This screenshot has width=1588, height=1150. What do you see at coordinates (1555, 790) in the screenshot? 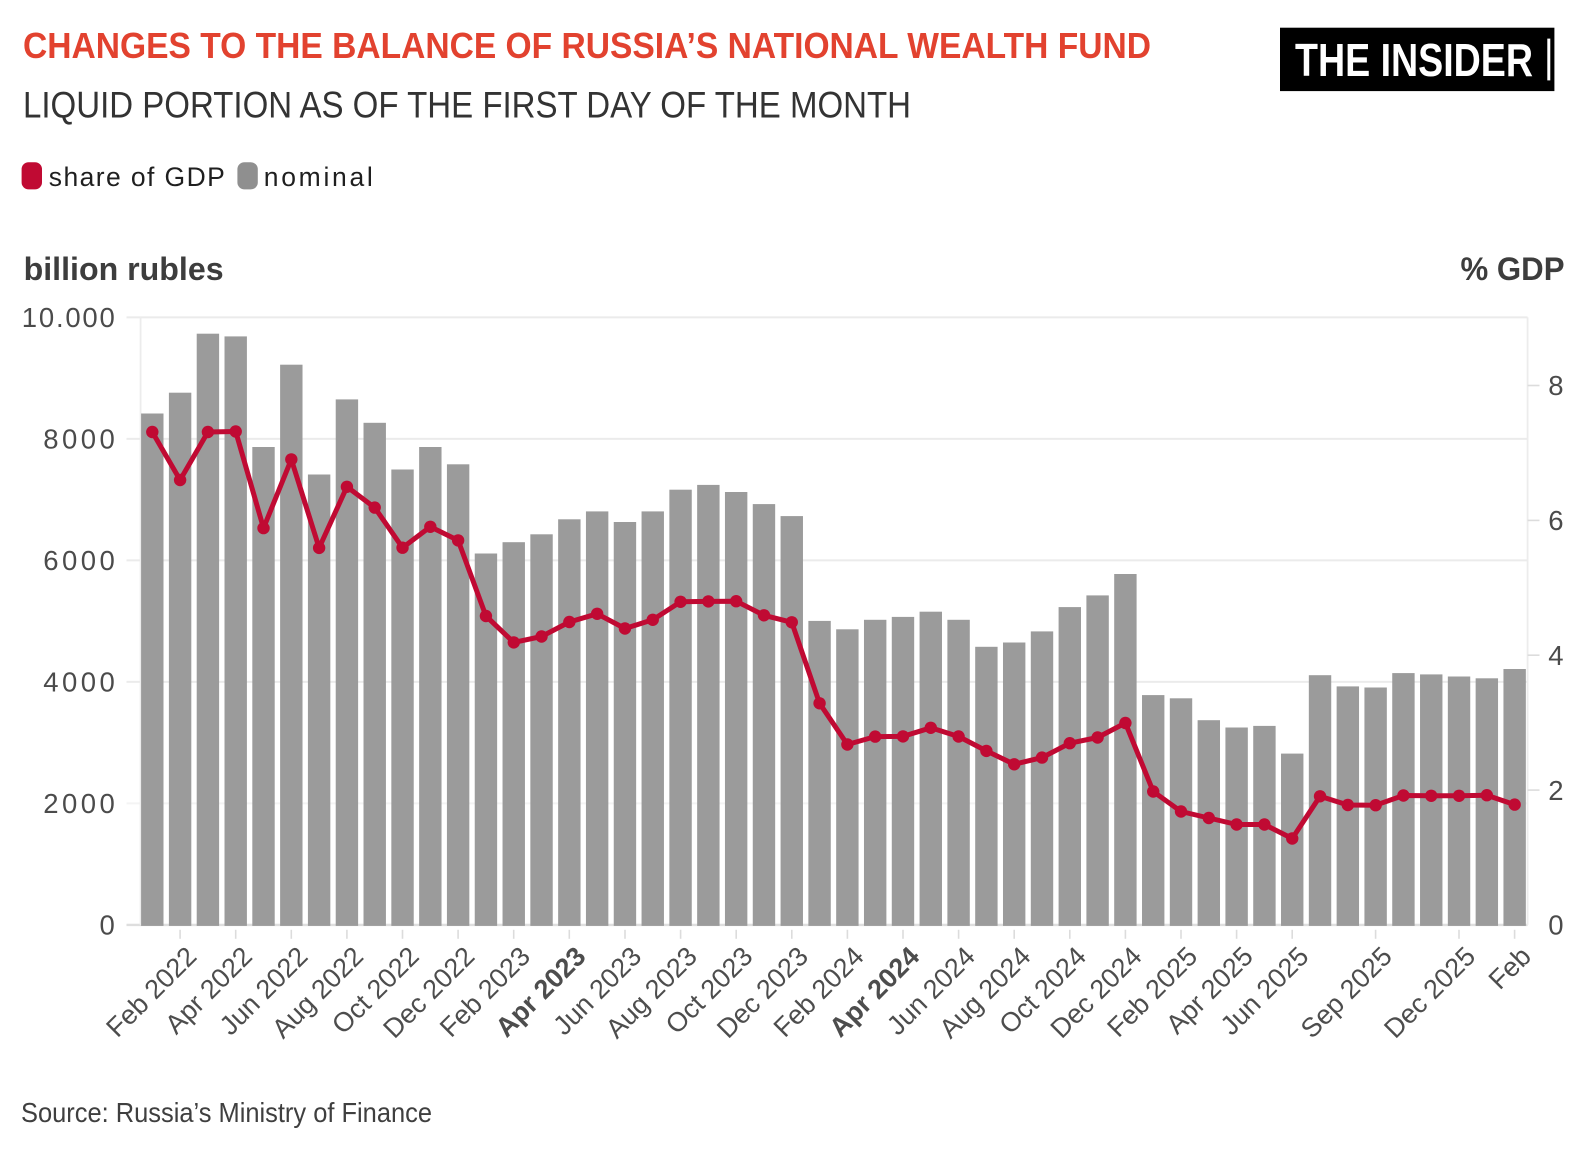
I see `svg-text: 2` at bounding box center [1555, 790].